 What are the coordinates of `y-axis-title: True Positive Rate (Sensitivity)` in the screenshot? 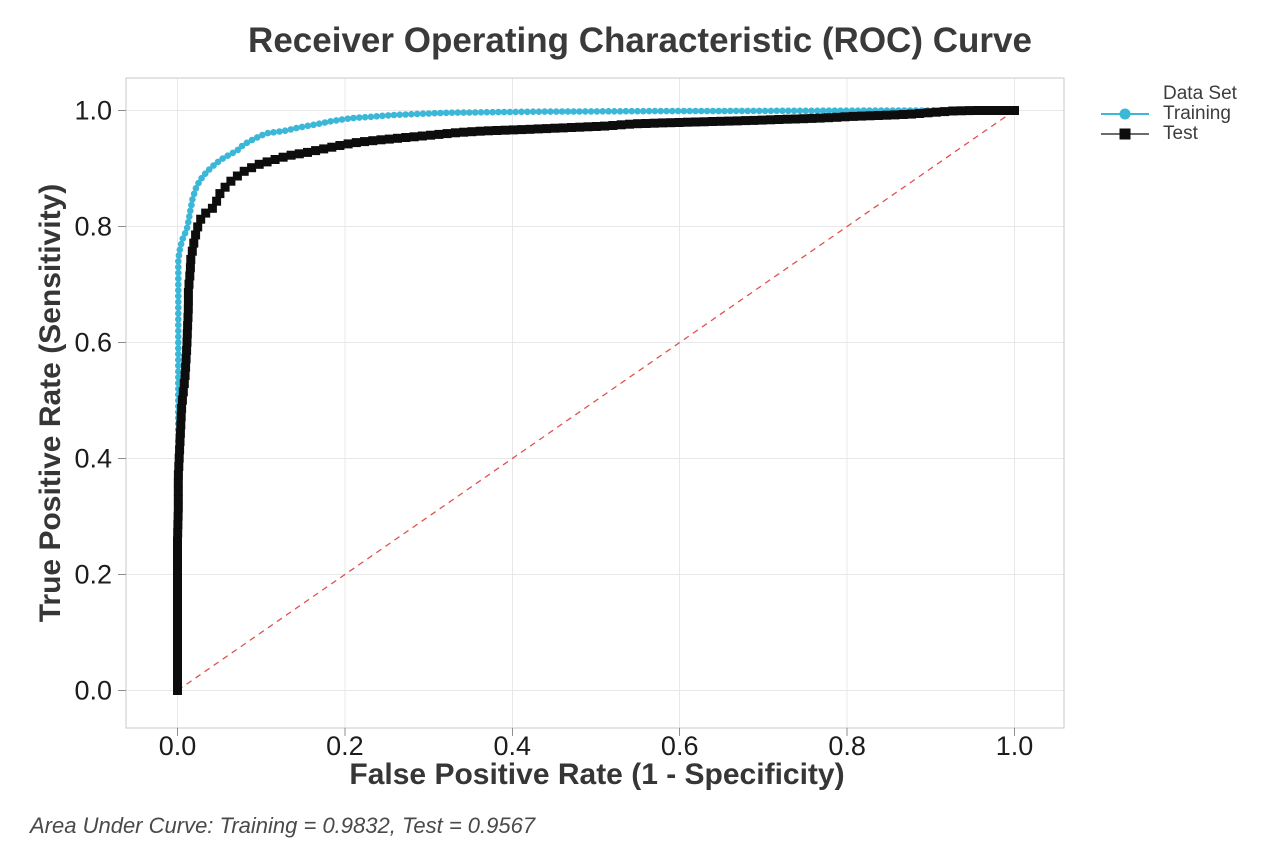 It's located at (50, 403).